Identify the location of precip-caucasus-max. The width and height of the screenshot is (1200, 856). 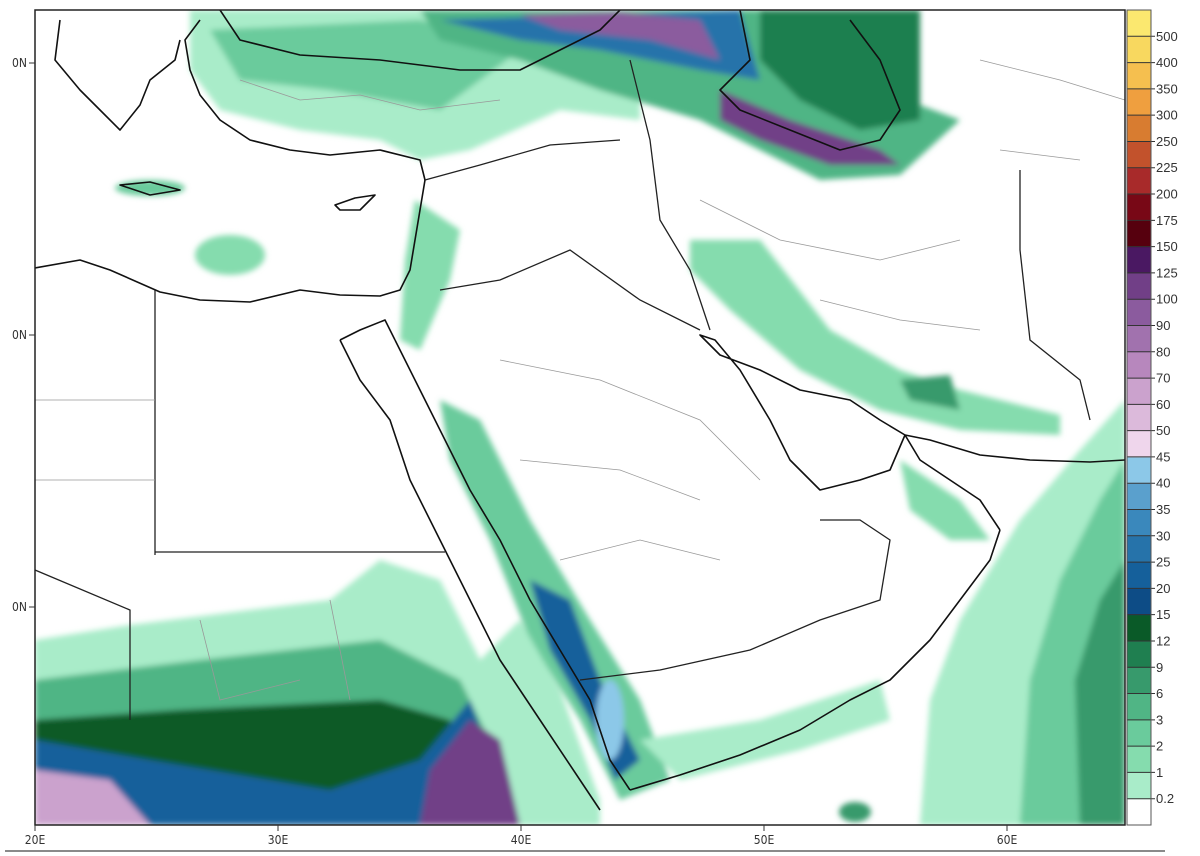
(620, 36).